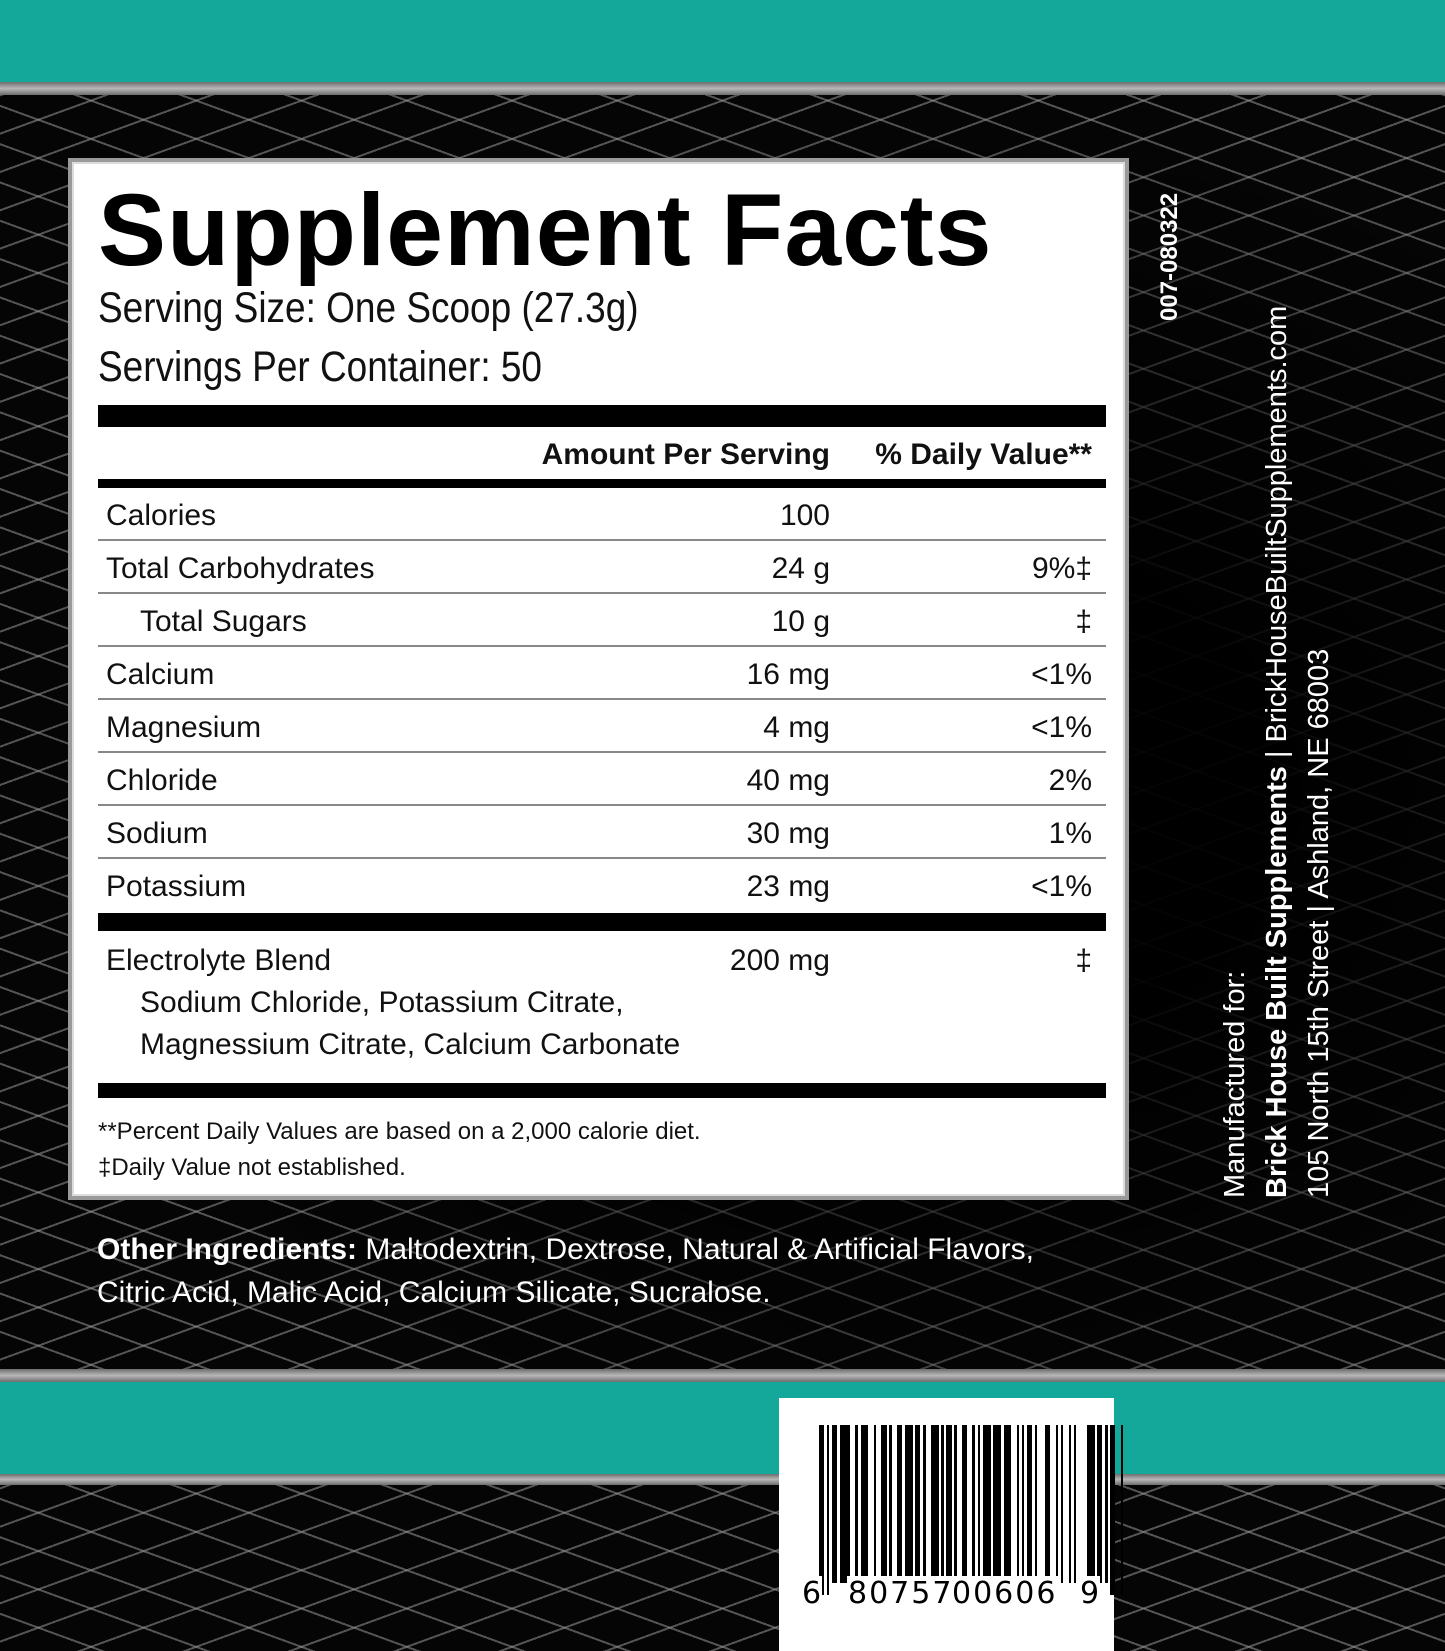  Describe the element at coordinates (382, 1002) in the screenshot. I see `blend-line-1: Sodium Chloride, Potassium Citrate,` at that location.